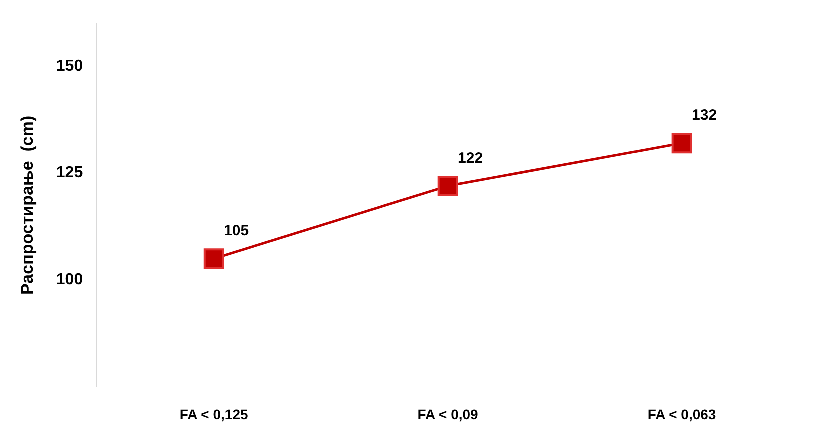 This screenshot has height=448, width=814. Describe the element at coordinates (705, 115) in the screenshot. I see `data-label: 132` at that location.